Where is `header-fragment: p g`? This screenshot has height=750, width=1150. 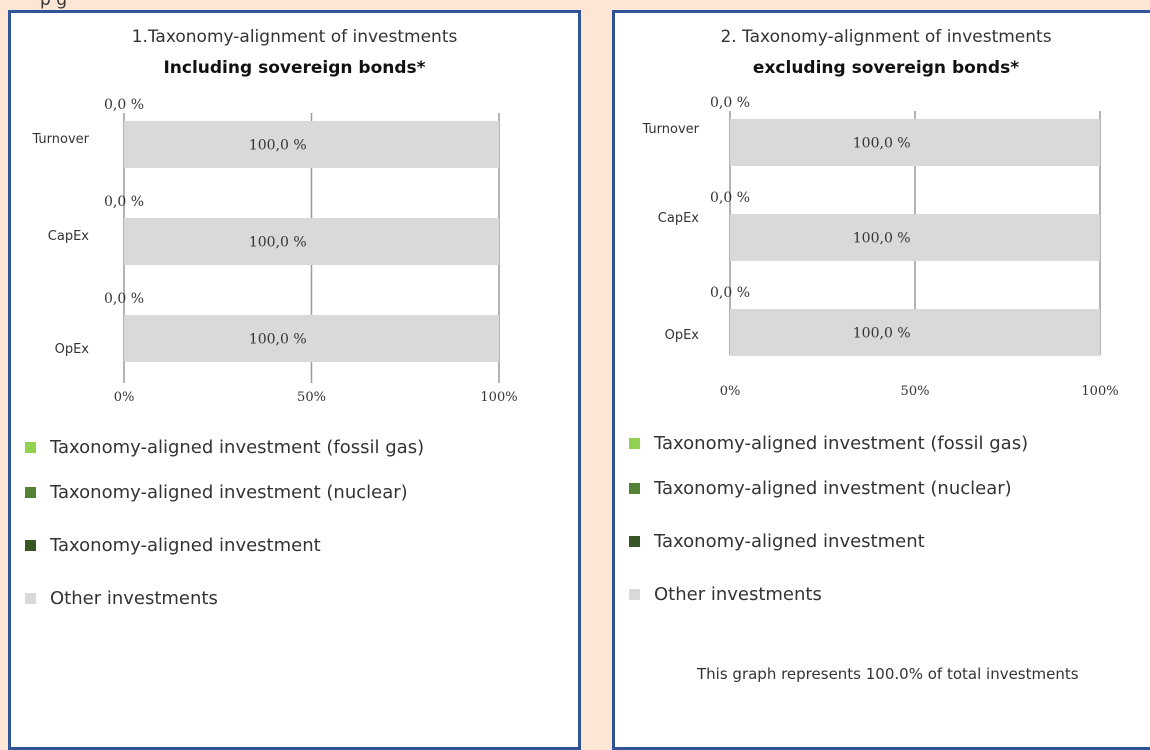 header-fragment: p g is located at coordinates (53, 5).